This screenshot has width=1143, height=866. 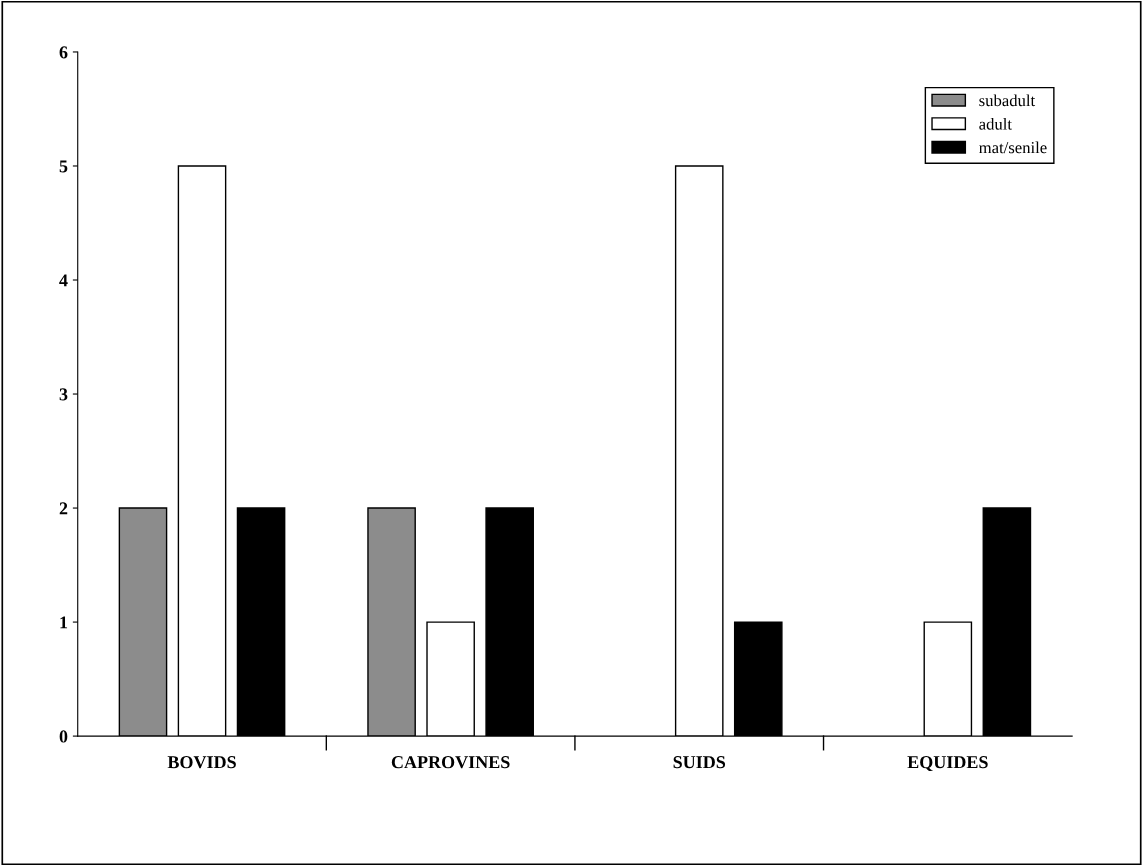 I want to click on legend-label: mat/senile, so click(x=1013, y=147).